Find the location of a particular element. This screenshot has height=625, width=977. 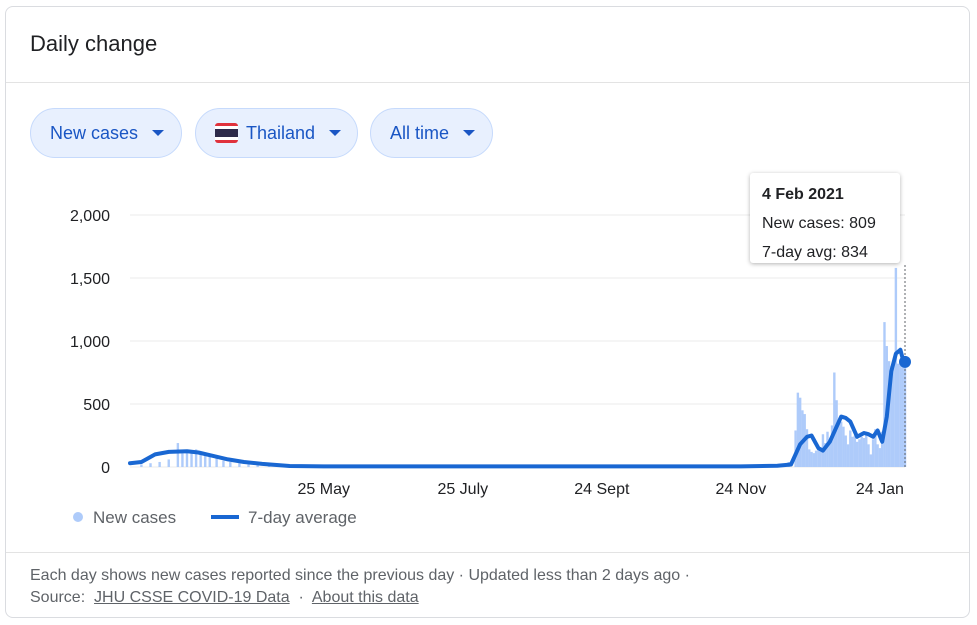

x-tick-label: 25 July is located at coordinates (462, 489).